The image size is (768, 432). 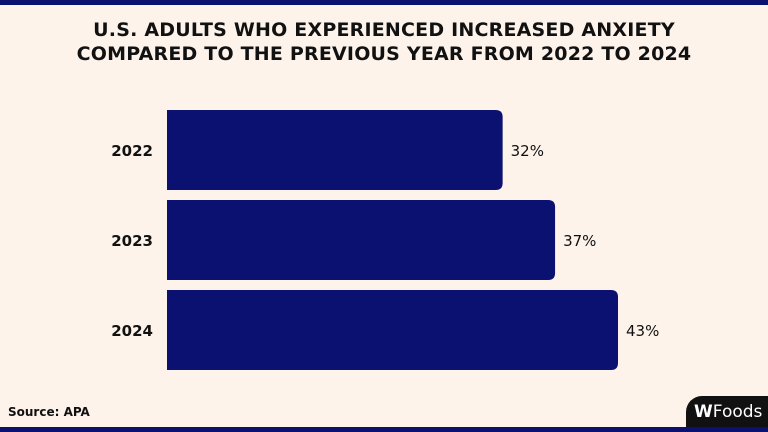 I want to click on data-label: 43%, so click(x=642, y=331).